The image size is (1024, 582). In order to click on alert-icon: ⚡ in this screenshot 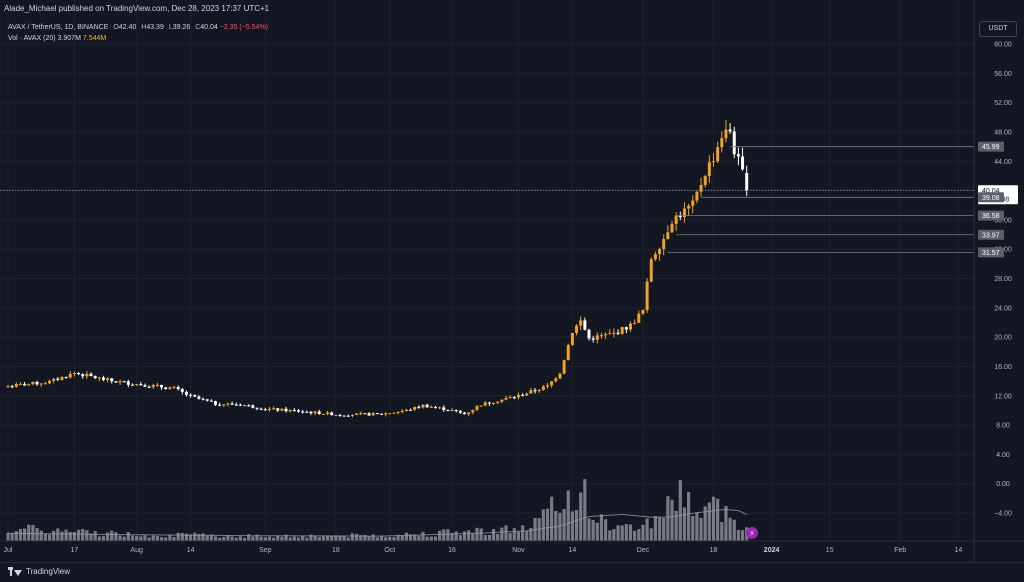, I will do `click(752, 533)`.